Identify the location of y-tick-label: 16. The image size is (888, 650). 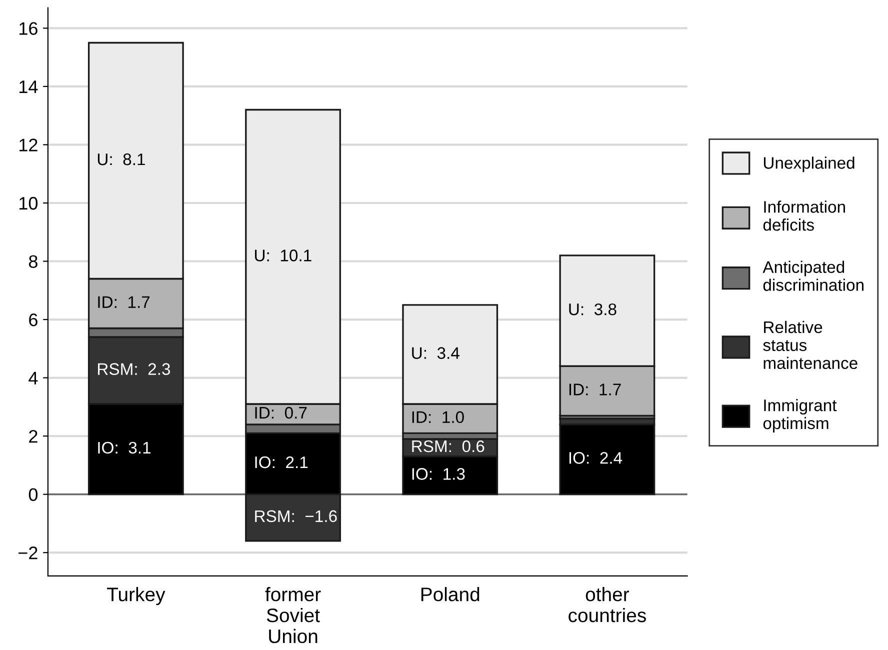
(29, 28).